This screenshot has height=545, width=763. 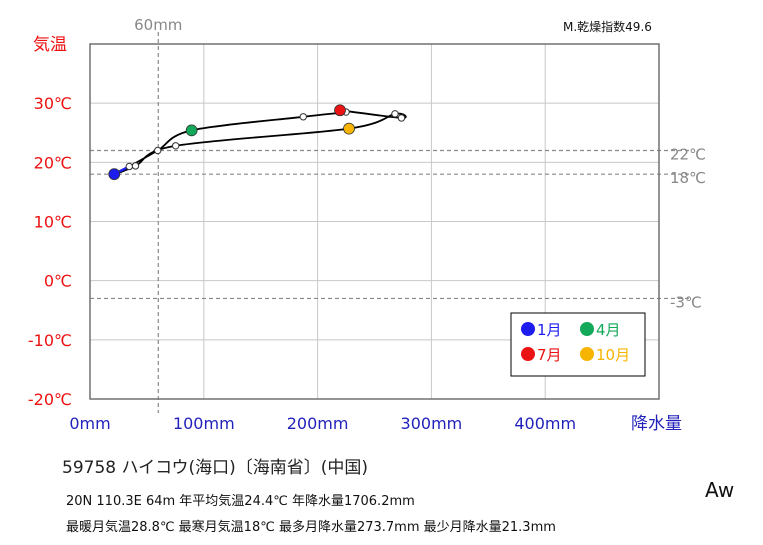 What do you see at coordinates (58, 281) in the screenshot?
I see `y-tick-label: 0℃` at bounding box center [58, 281].